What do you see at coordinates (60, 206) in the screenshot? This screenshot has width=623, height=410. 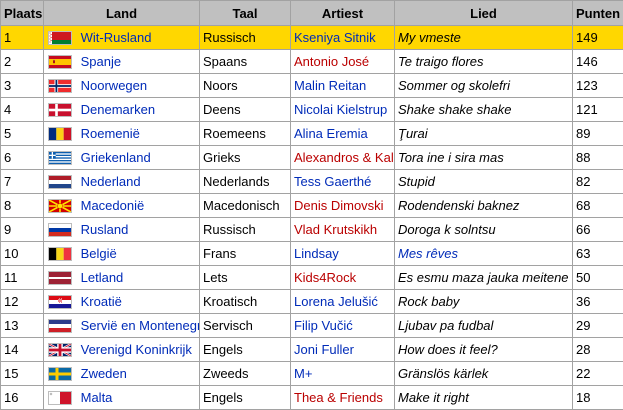 I see `flag-macedonia-icon` at bounding box center [60, 206].